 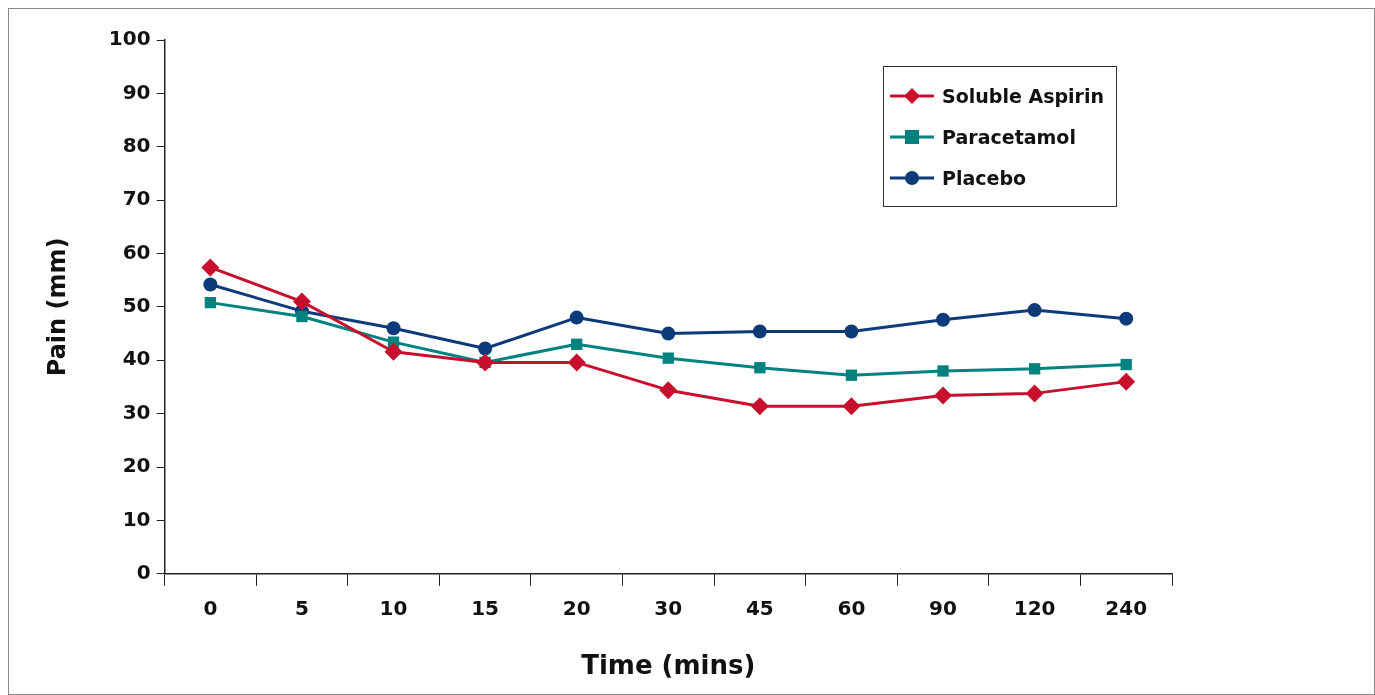 What do you see at coordinates (136, 358) in the screenshot?
I see `y-tick-label: 40` at bounding box center [136, 358].